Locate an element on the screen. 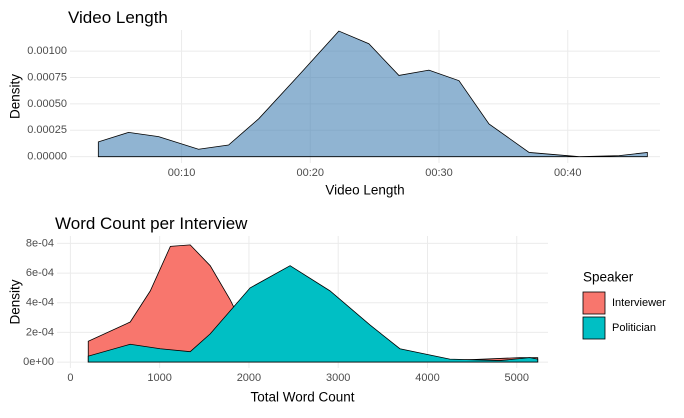 The image size is (684, 418). y-tick-label: 0.00025 is located at coordinates (47, 130).